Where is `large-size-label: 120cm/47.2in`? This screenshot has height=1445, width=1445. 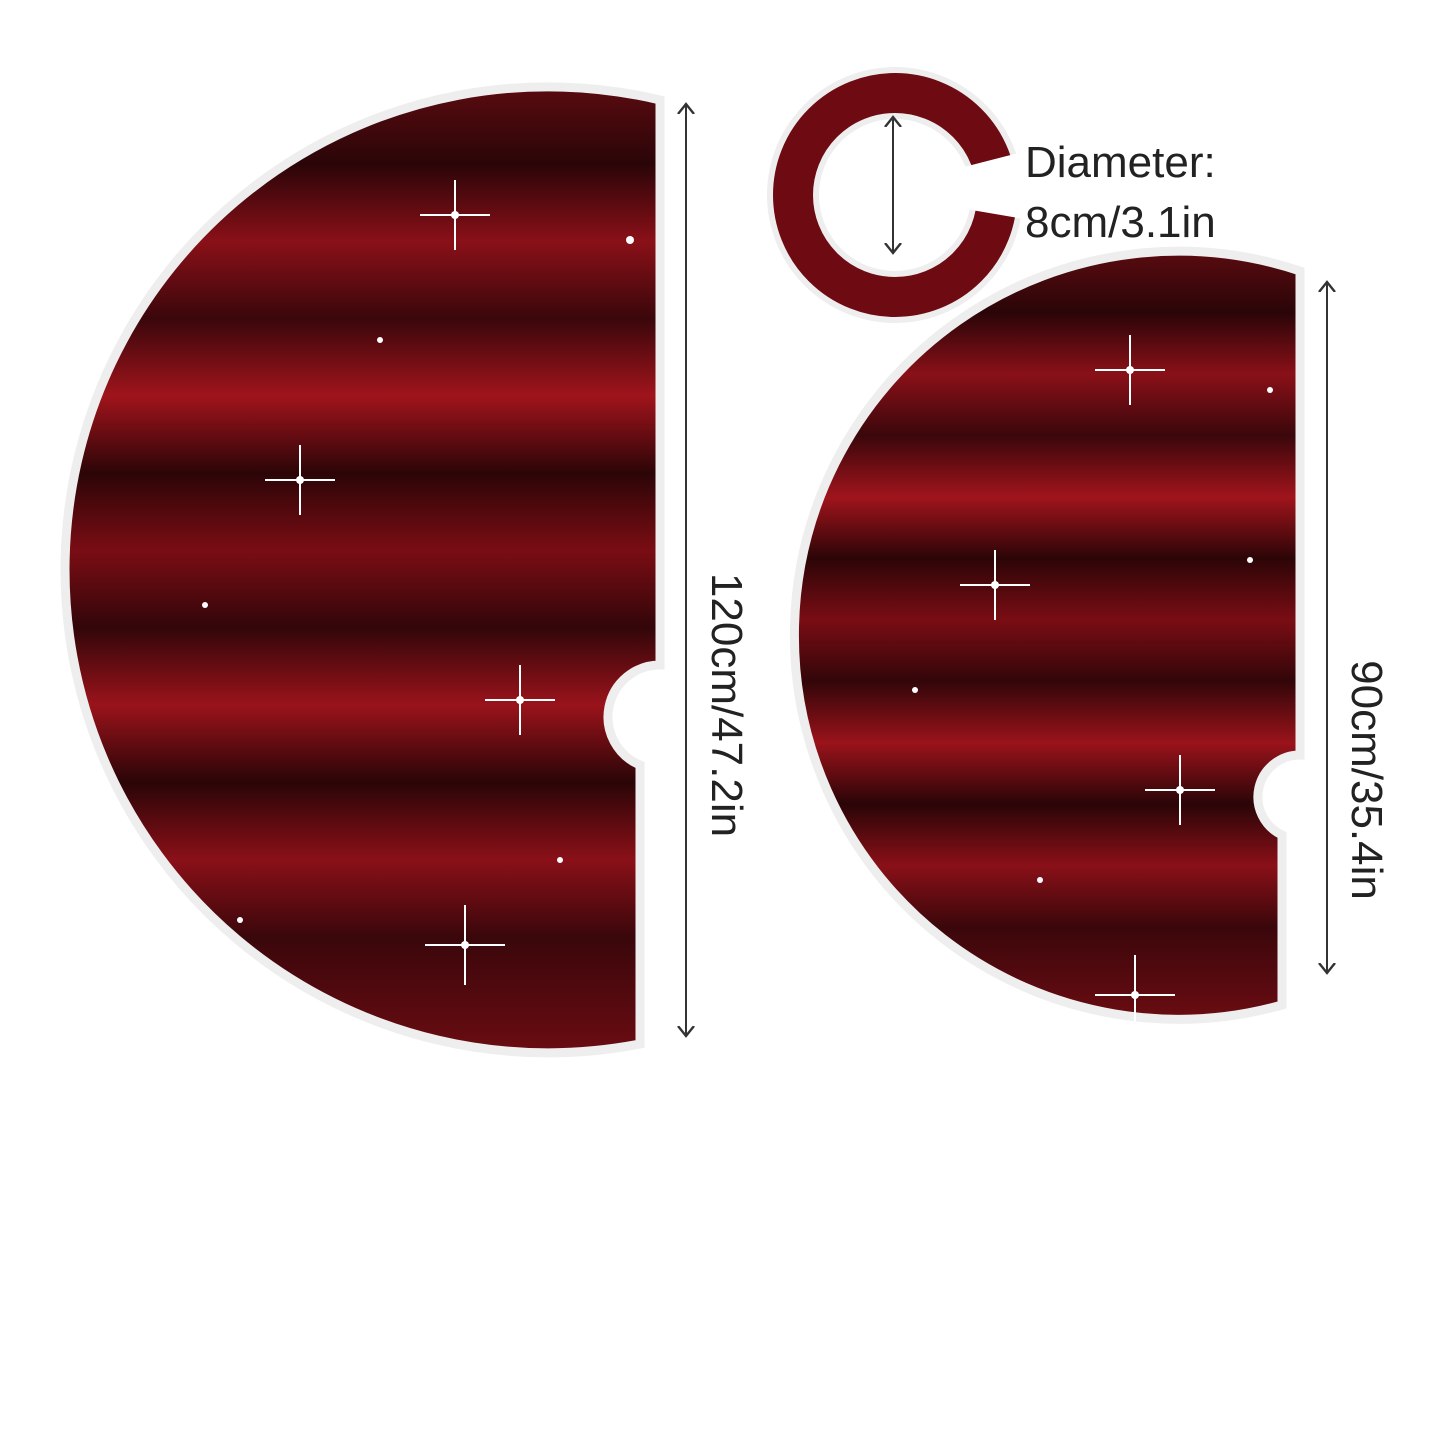
large-size-label: 120cm/47.2in is located at coordinates (726, 705).